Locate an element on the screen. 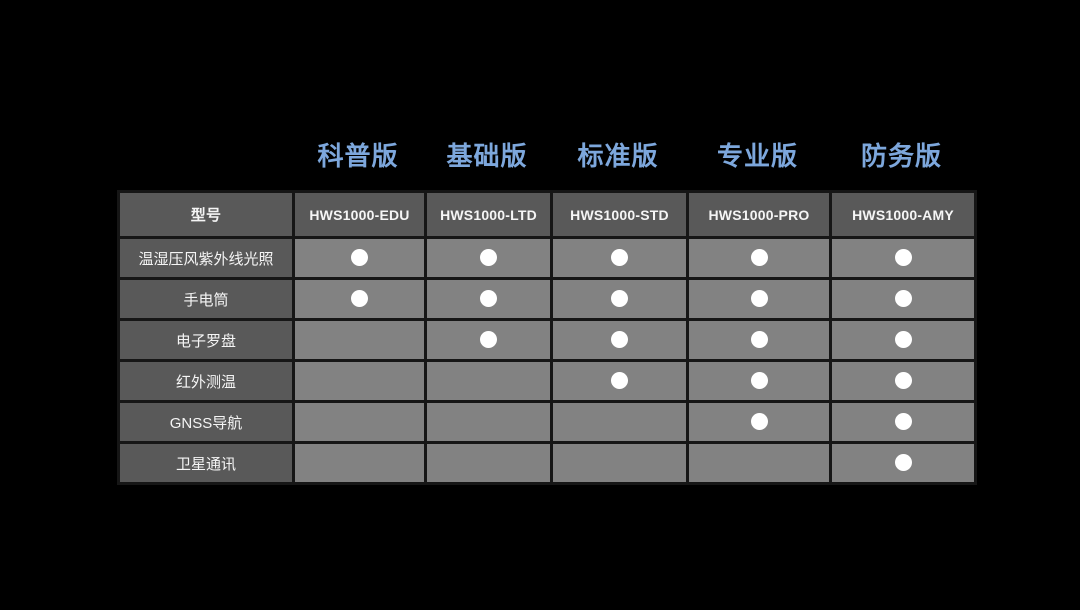 Image resolution: width=1080 pixels, height=610 pixels. edition-label: 标准版 is located at coordinates (618, 155).